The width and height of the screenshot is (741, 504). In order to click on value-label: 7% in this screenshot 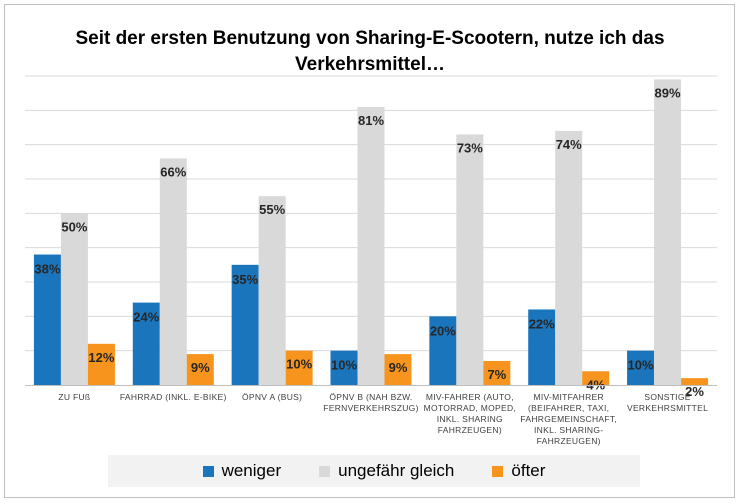, I will do `click(496, 374)`.